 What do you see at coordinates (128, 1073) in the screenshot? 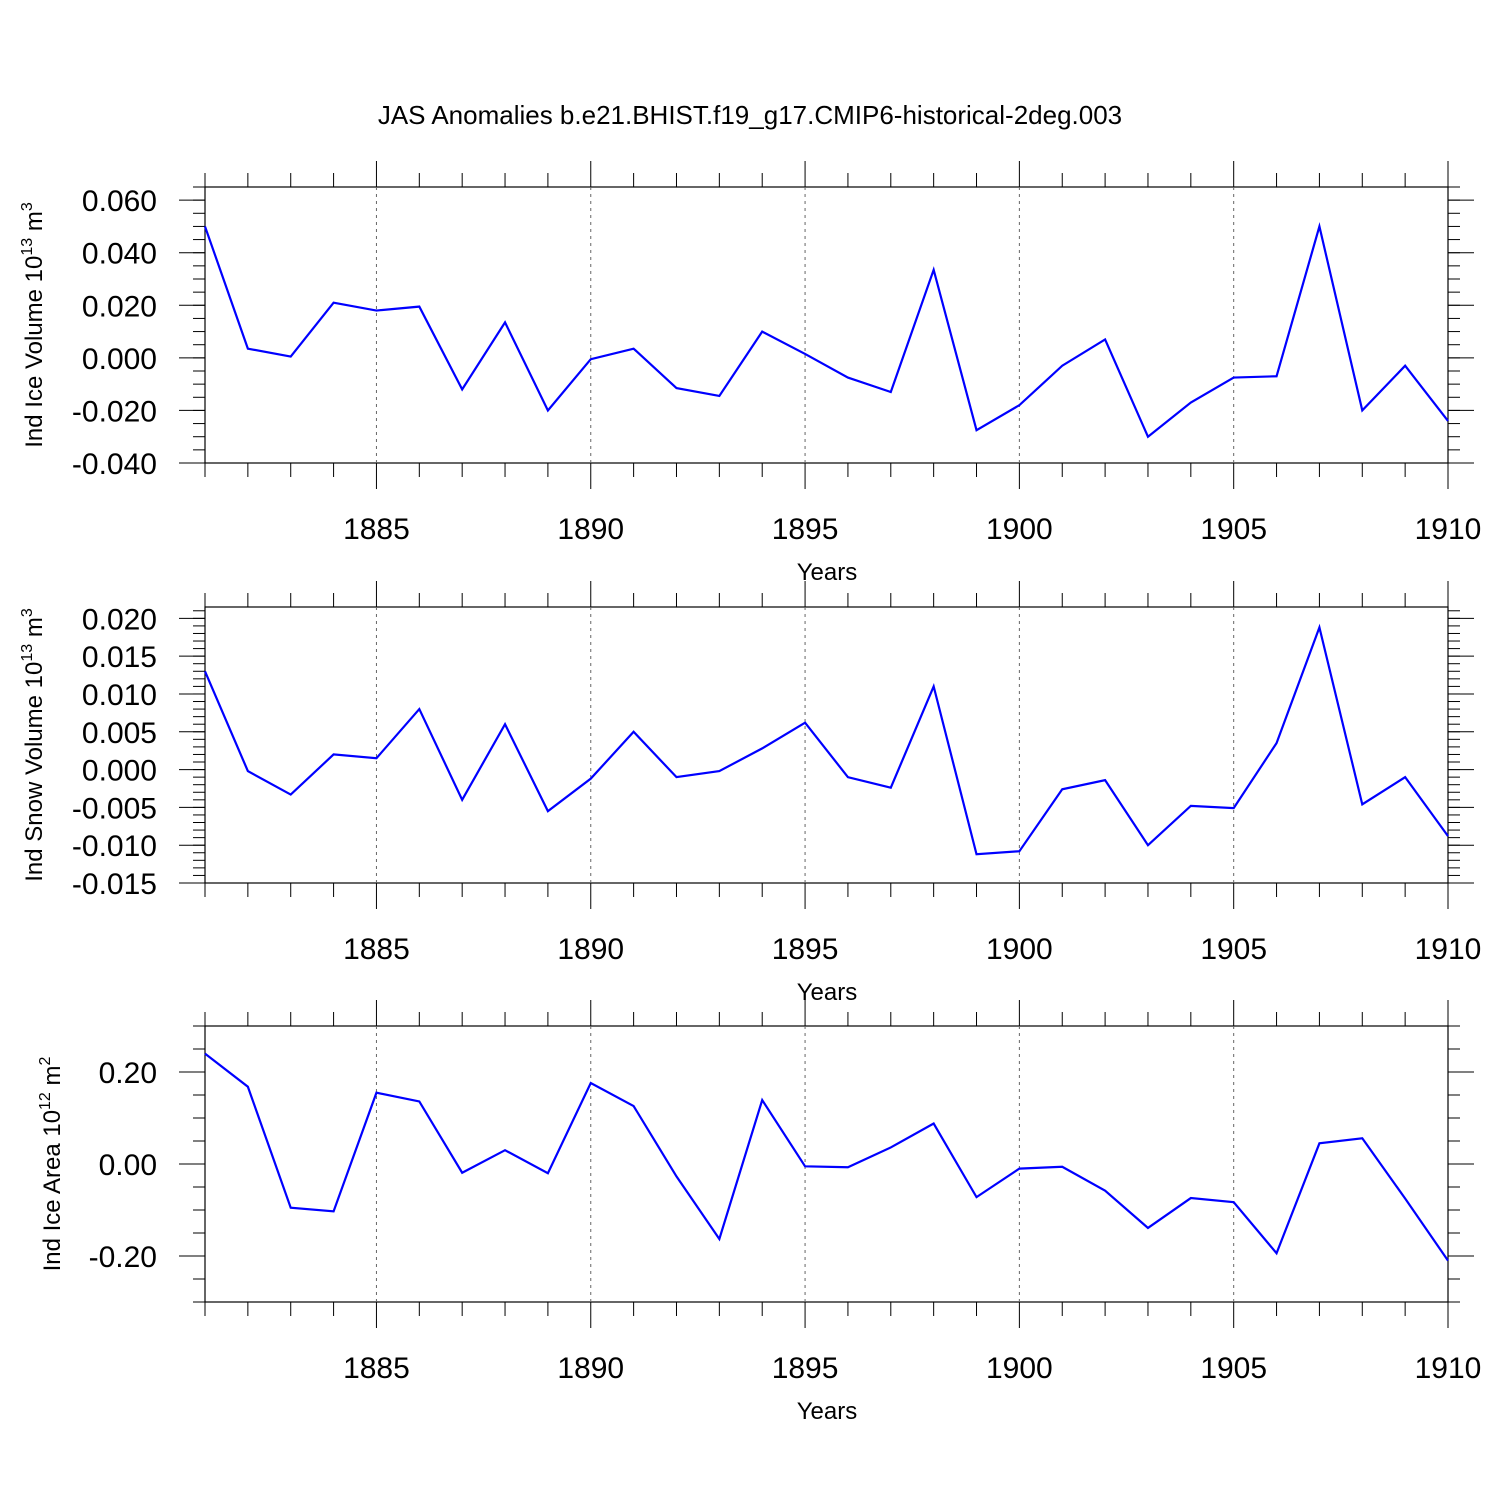
I see `y-tick-label: 0.20` at bounding box center [128, 1073].